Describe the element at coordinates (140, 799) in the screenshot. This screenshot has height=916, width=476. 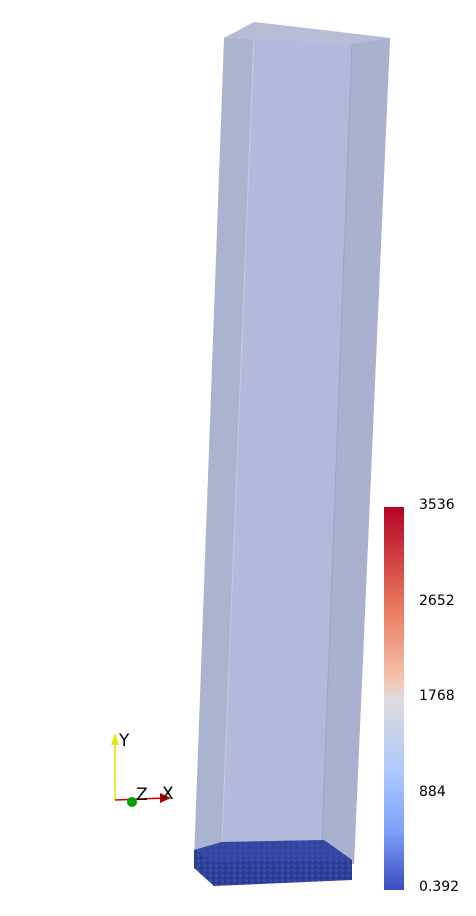
I see `x-axis-line` at that location.